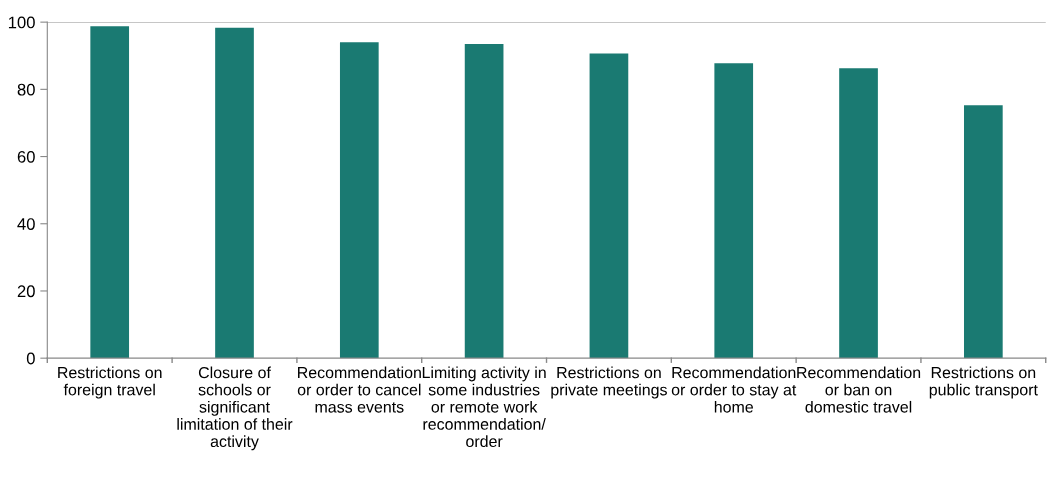  Describe the element at coordinates (859, 389) in the screenshot. I see `x-tick-label: Recommendation or ban on domestic travel` at that location.